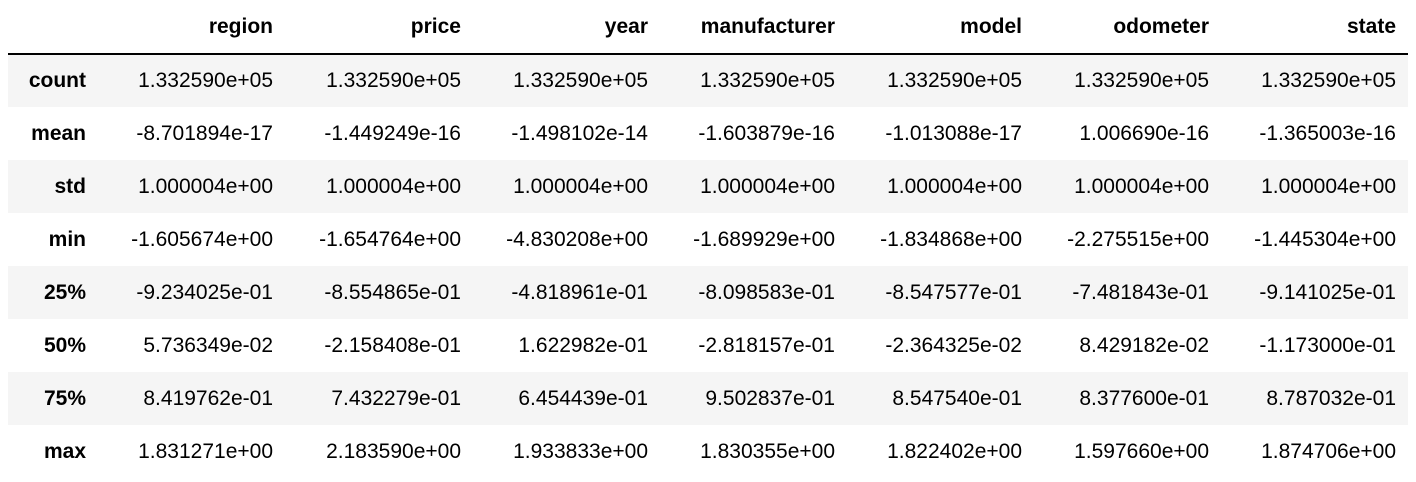 The image size is (1416, 482). Describe the element at coordinates (396, 398) in the screenshot. I see `table-cell: 7.432279e-01` at that location.